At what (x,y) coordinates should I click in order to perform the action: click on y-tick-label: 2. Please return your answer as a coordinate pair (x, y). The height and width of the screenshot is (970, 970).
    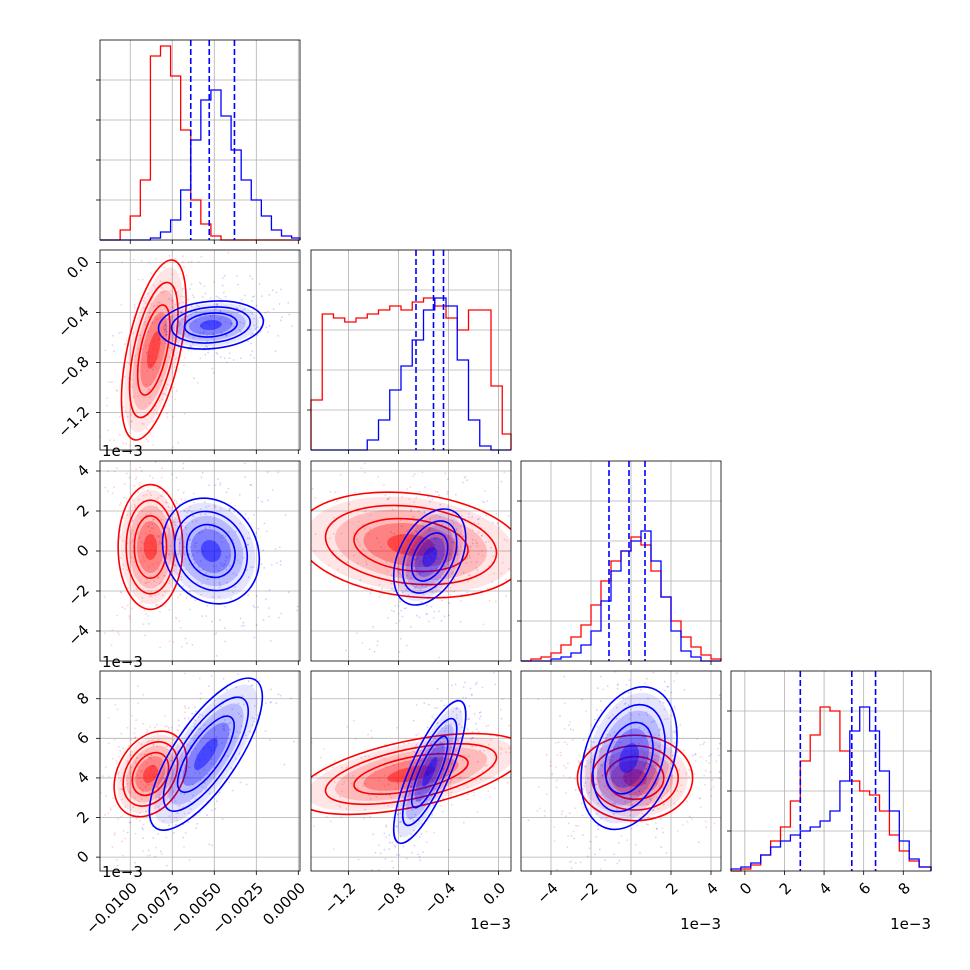
    Looking at the image, I should click on (82, 817).